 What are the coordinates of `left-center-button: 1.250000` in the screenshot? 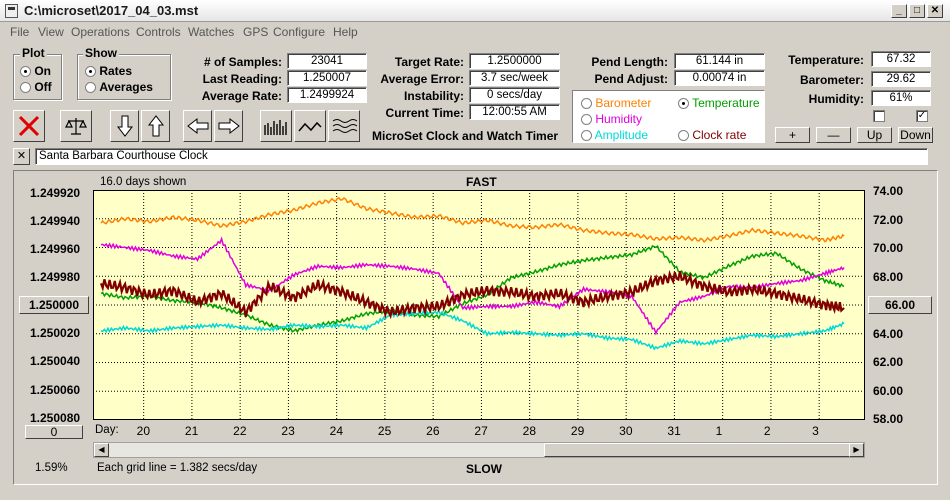 It's located at (54, 305).